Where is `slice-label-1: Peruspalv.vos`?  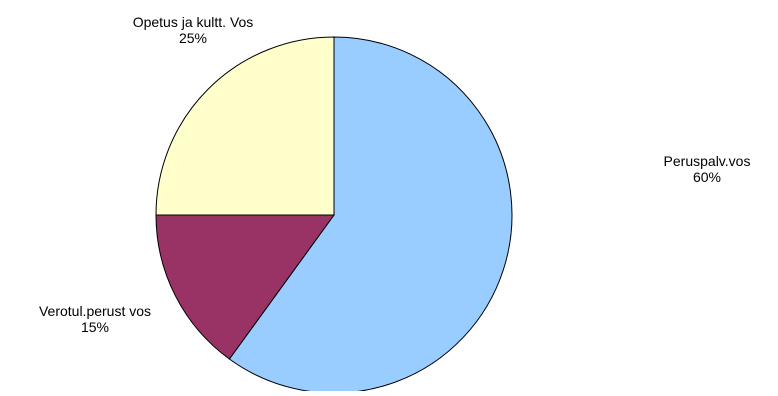 slice-label-1: Peruspalv.vos is located at coordinates (707, 161).